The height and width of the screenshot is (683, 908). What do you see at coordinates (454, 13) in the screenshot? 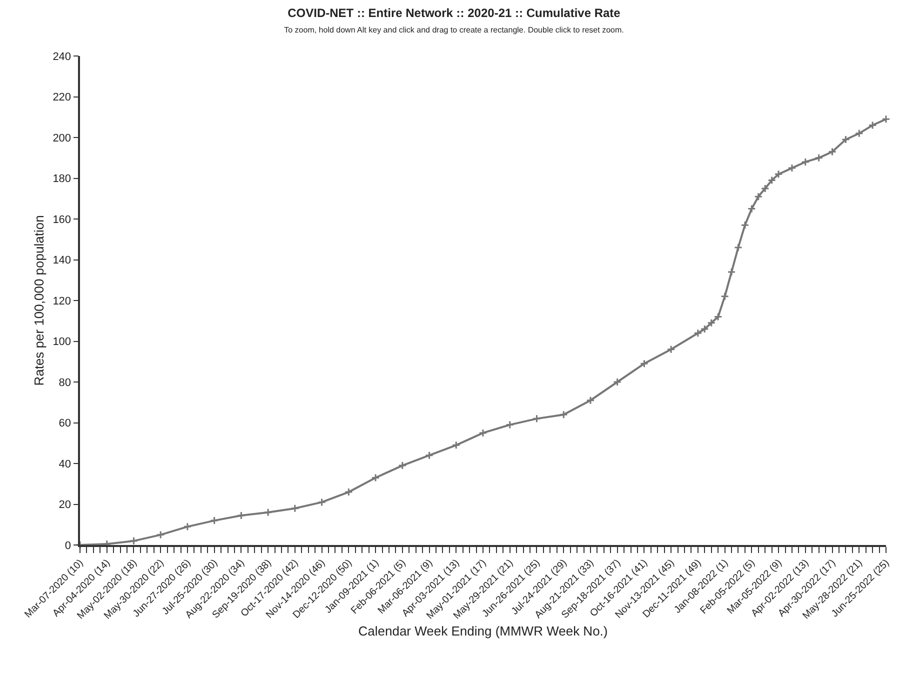
I see `chart-title: COVID-NET :: Entire Network :: 2020-21 :: Cumulative Rate` at bounding box center [454, 13].